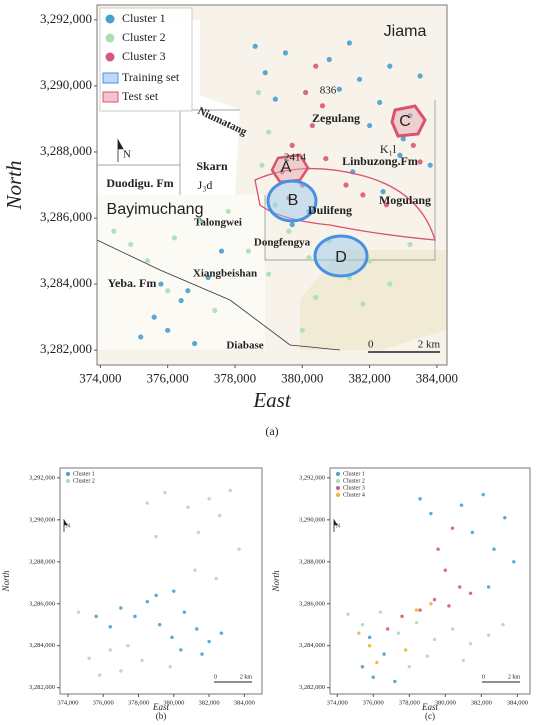 The image size is (550, 725). What do you see at coordinates (68, 526) in the screenshot?
I see `map-label: N` at bounding box center [68, 526].